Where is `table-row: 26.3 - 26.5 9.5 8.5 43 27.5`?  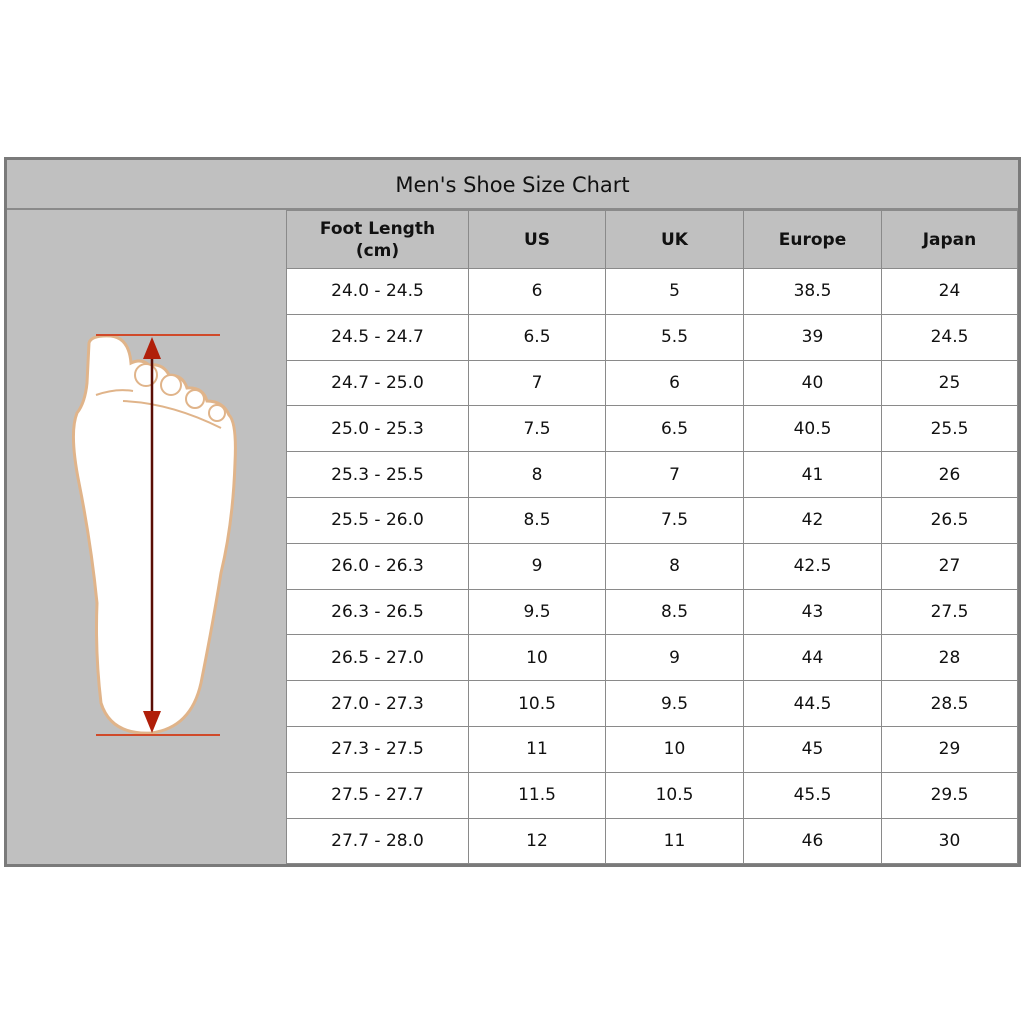
table-row: 26.3 - 26.5 9.5 8.5 43 27.5 is located at coordinates (652, 612).